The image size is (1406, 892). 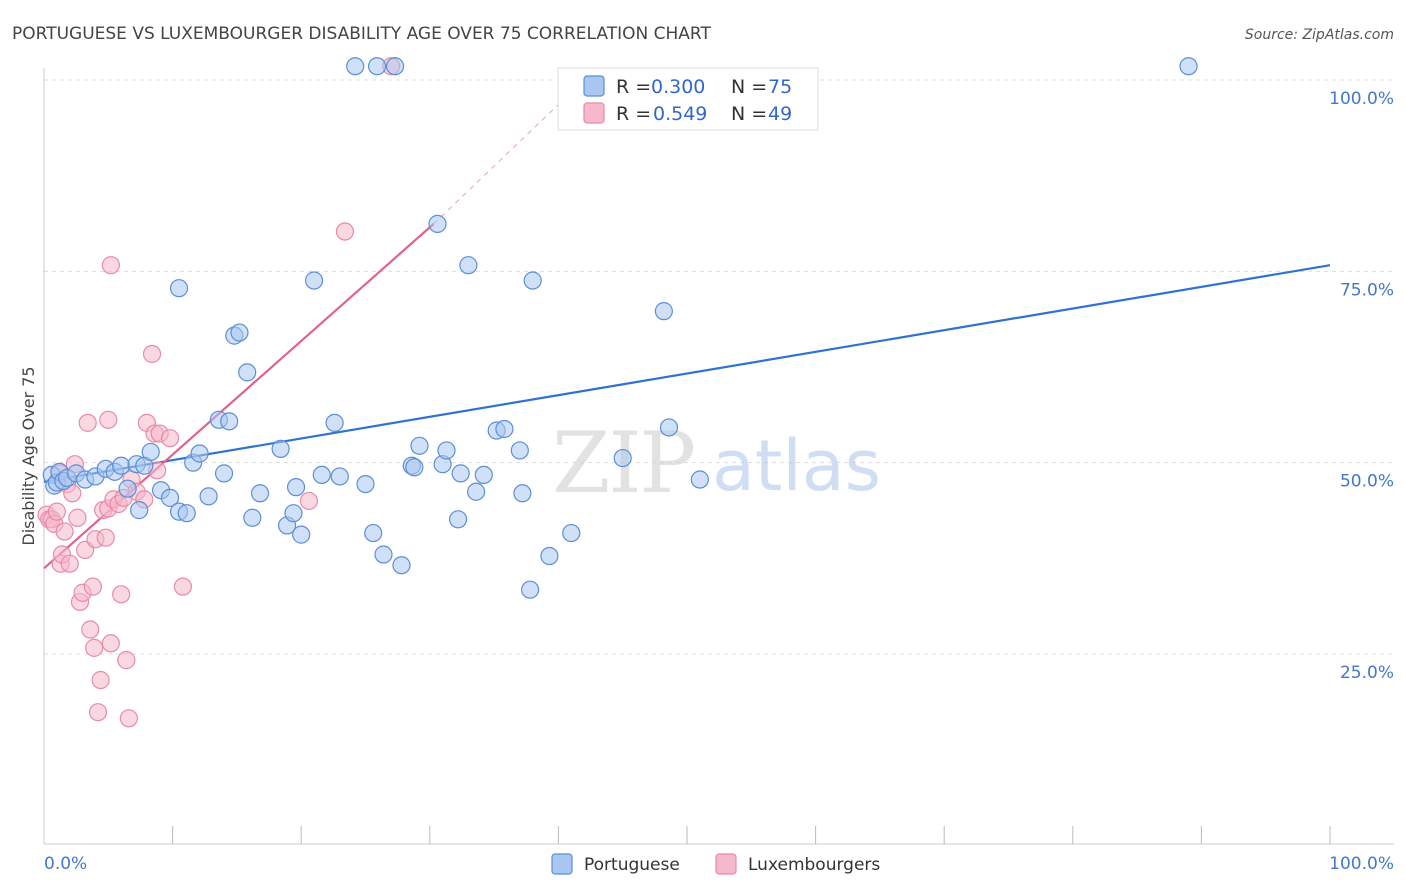 What do you see at coordinates (751, 835) in the screenshot?
I see `x-axis-ticks` at bounding box center [751, 835].